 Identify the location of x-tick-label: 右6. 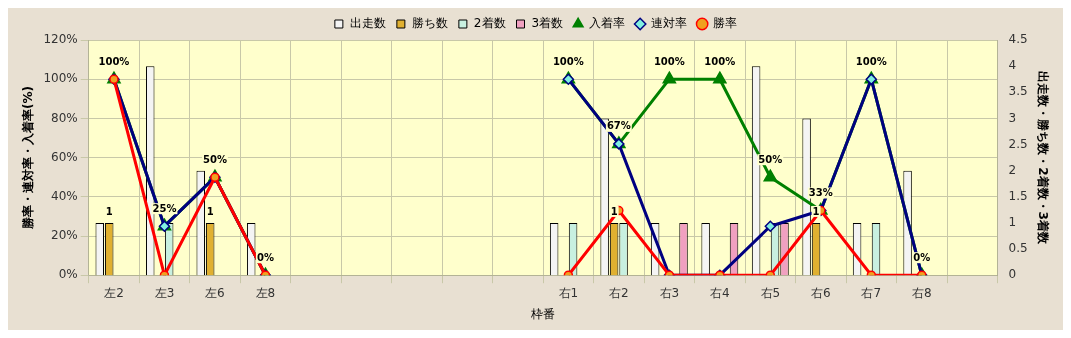
(820, 292).